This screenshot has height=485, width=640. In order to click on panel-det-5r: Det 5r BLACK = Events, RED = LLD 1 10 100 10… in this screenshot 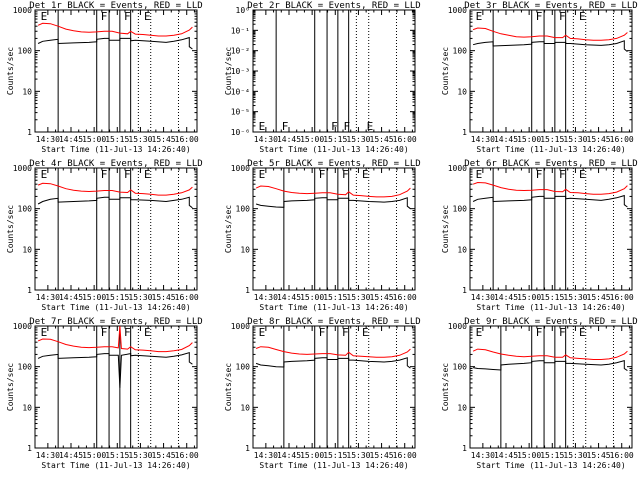, I will do `click(322, 235)`.